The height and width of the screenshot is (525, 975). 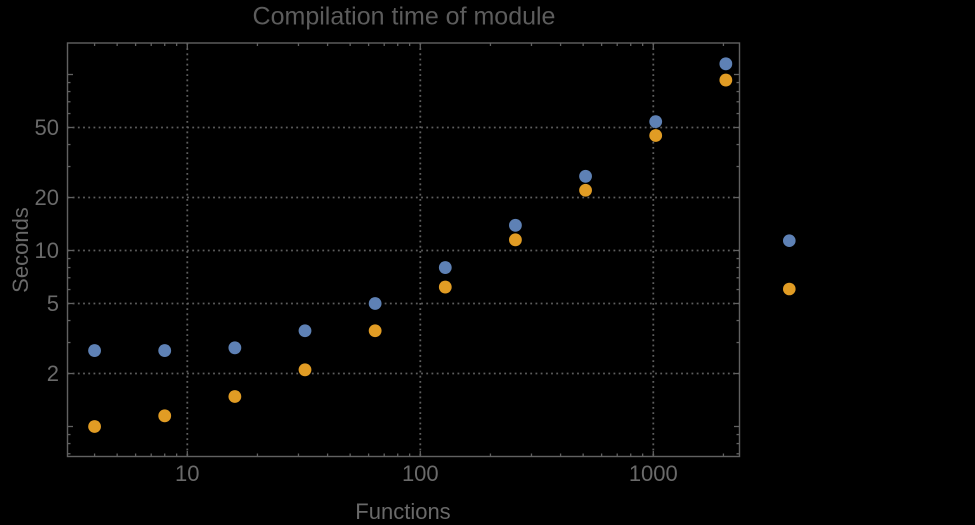 I want to click on chart-title: Compilation time of module, so click(x=404, y=16).